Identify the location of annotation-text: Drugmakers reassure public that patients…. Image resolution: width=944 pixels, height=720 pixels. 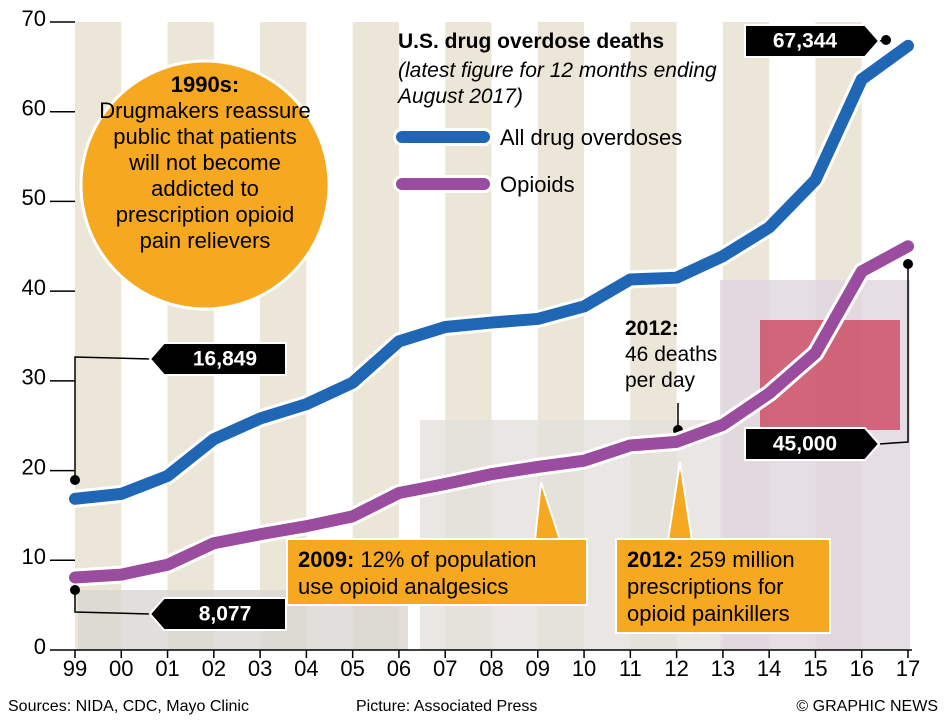
(205, 175).